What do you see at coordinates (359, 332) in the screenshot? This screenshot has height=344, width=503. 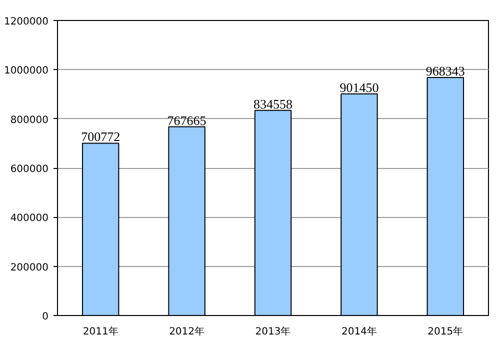 I see `x-tick-label: 2014年` at bounding box center [359, 332].